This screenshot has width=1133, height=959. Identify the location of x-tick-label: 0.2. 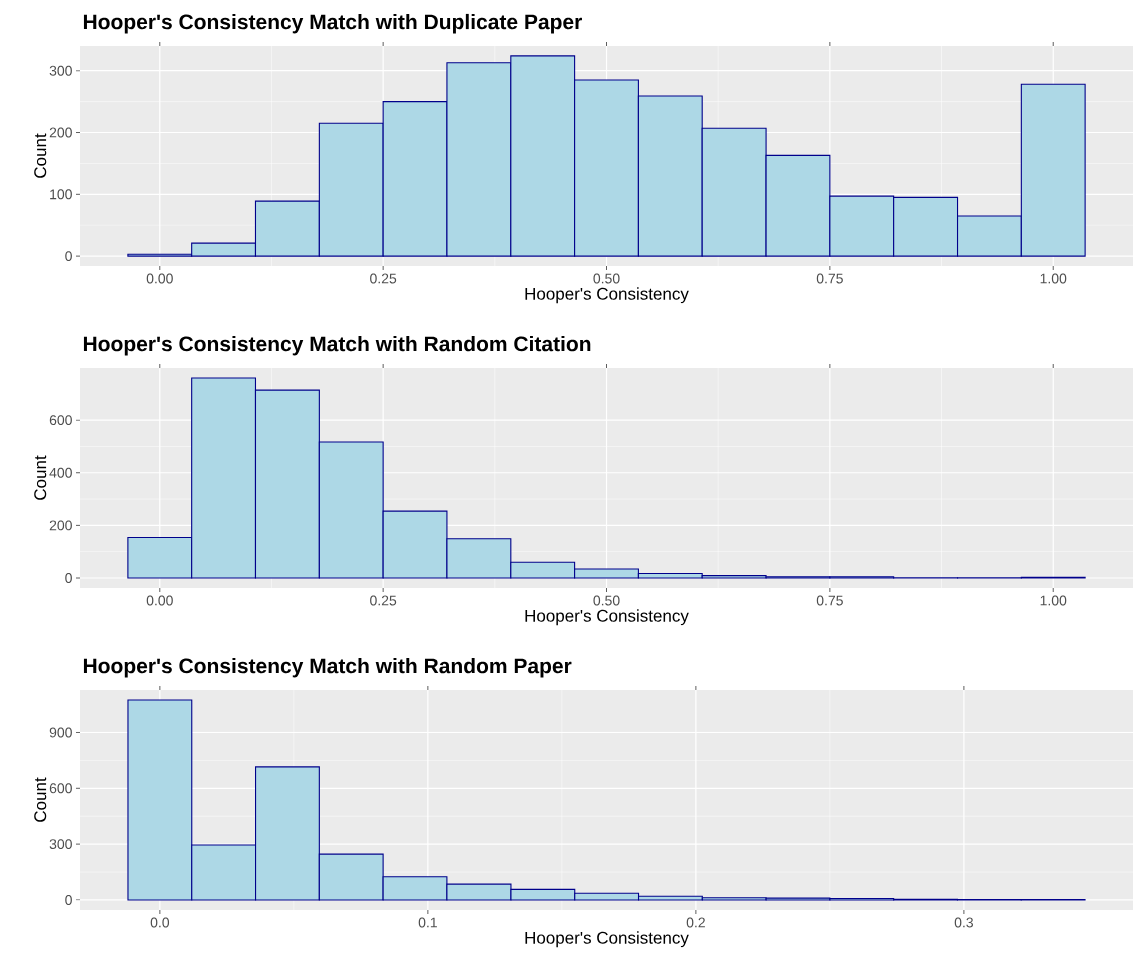
(695, 922).